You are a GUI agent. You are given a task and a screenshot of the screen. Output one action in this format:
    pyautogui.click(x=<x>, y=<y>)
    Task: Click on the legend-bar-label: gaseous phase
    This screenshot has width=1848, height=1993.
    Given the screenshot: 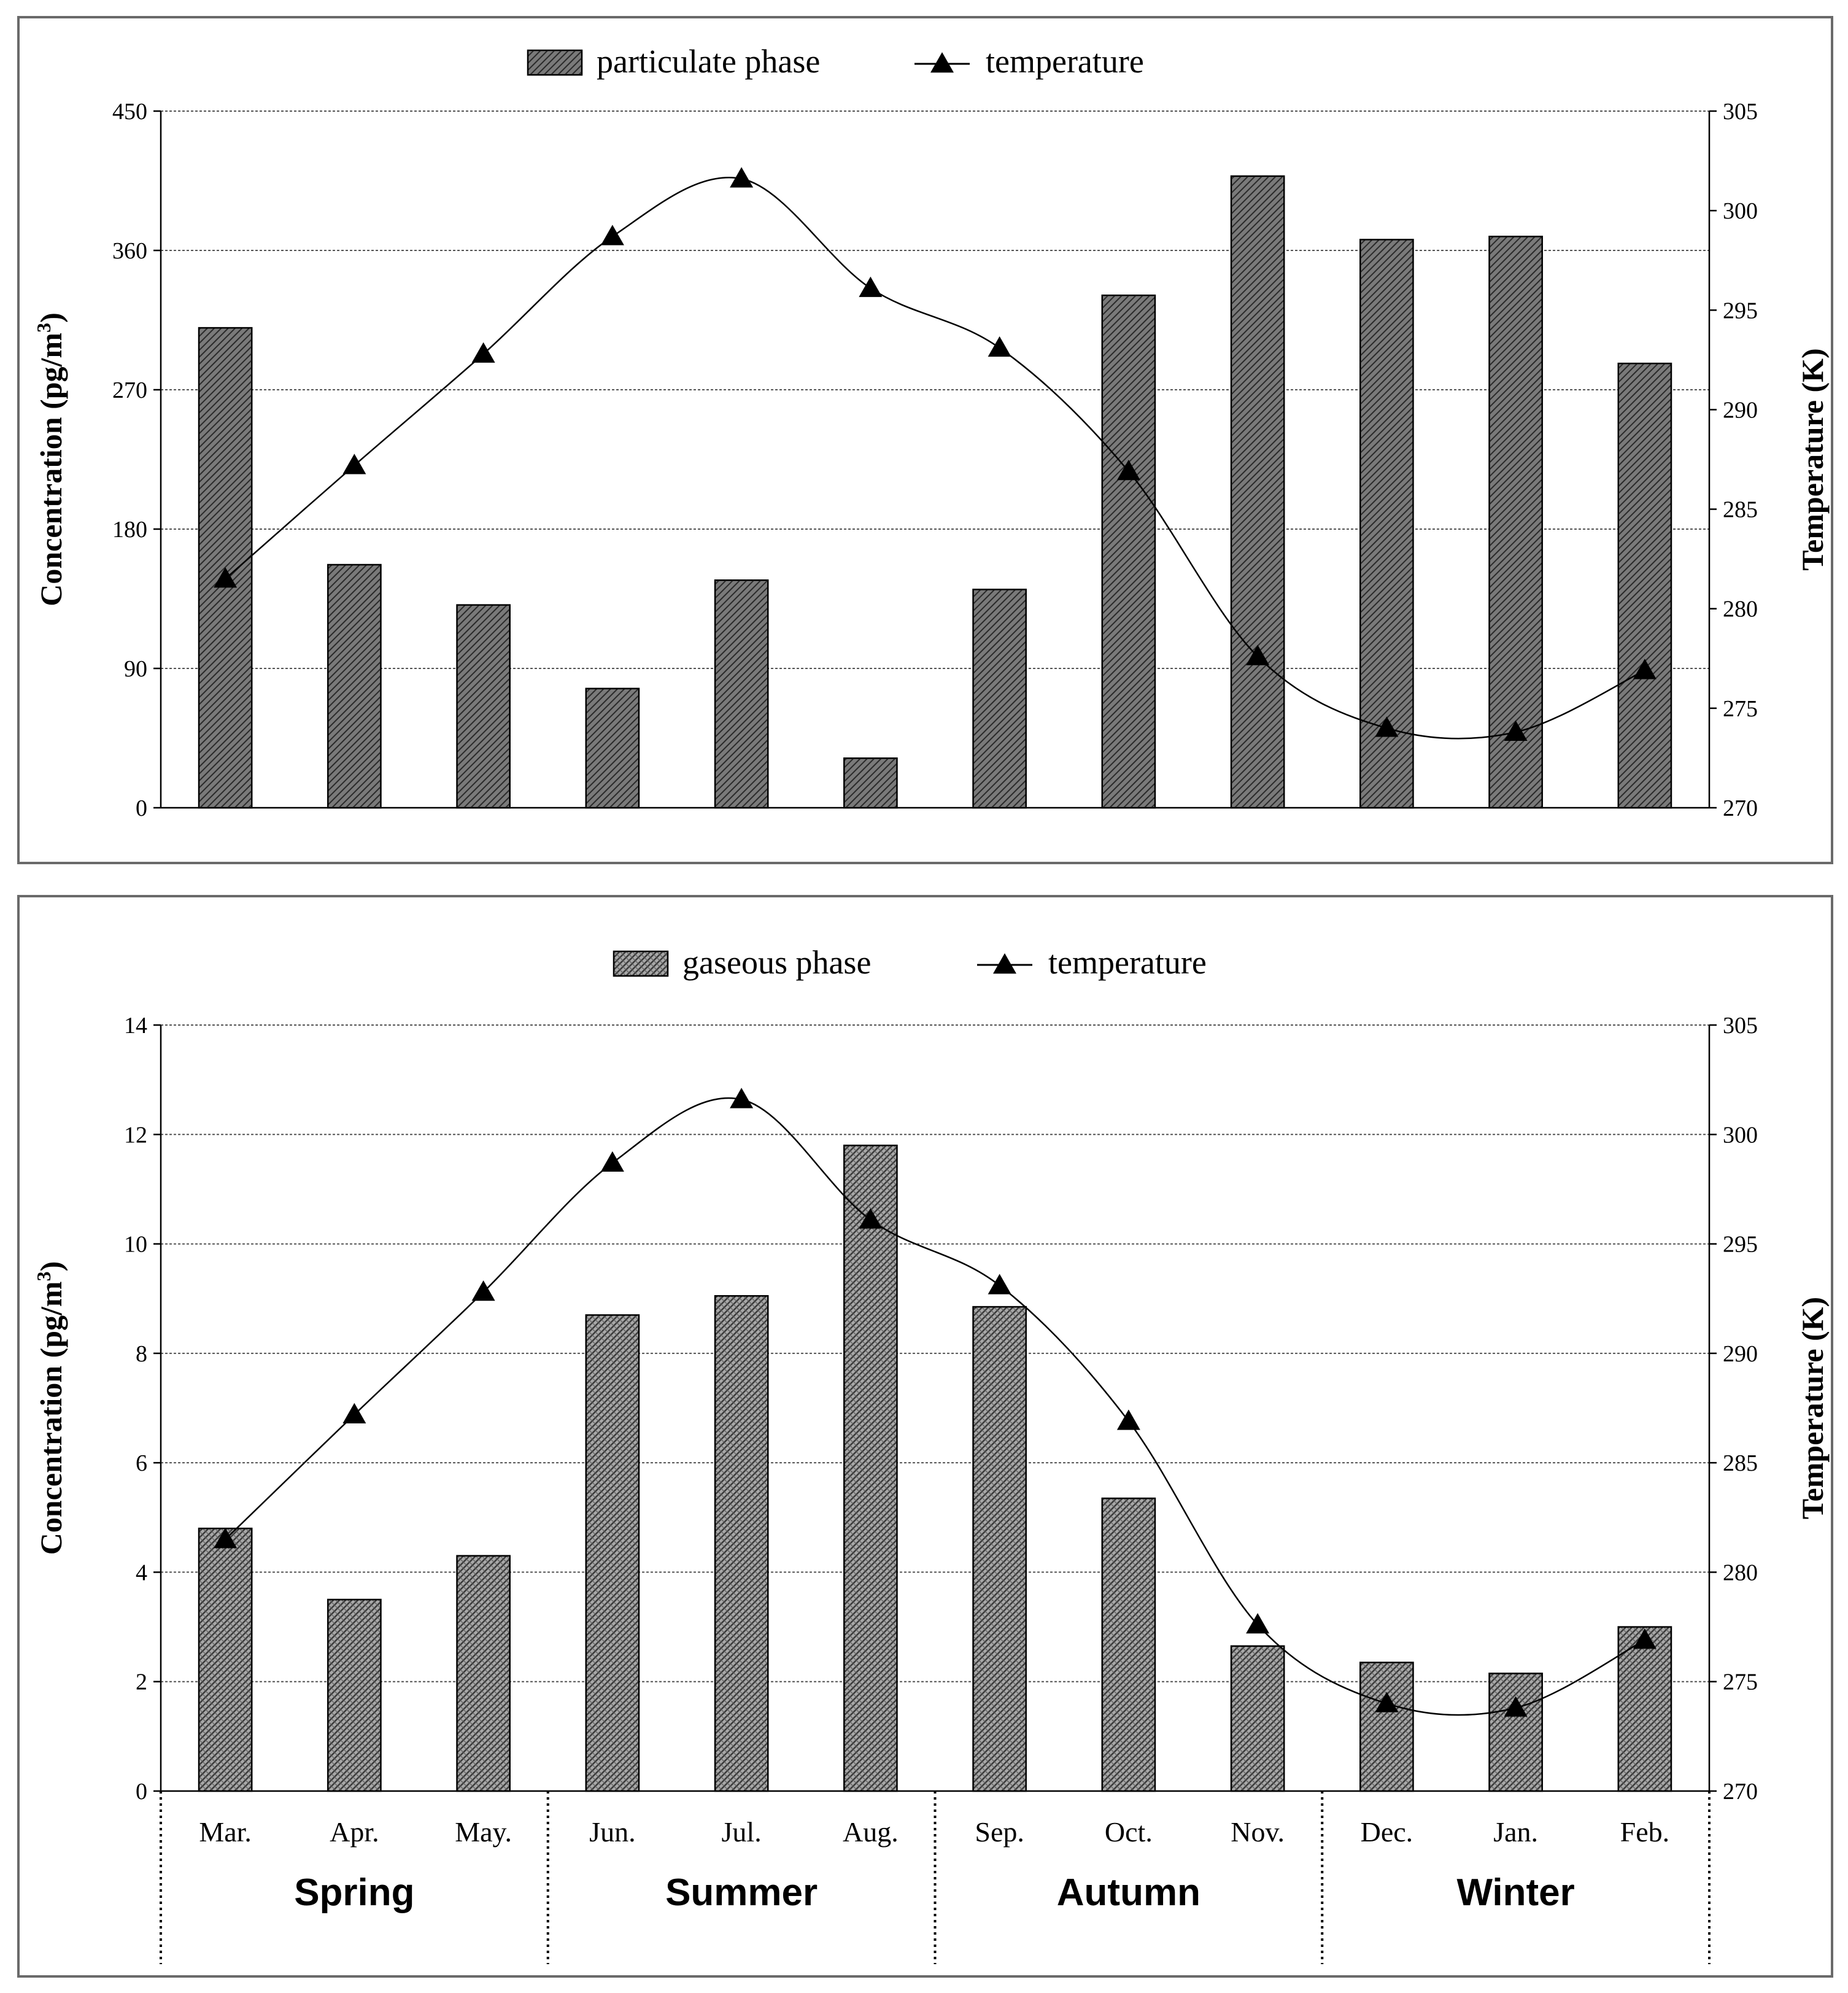 What is the action you would take?
    pyautogui.click(x=776, y=963)
    